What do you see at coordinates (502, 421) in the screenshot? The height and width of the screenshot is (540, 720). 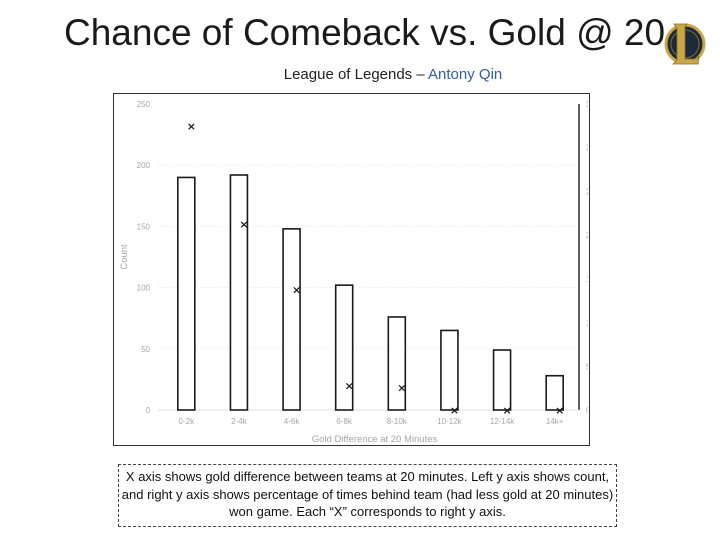 I see `x-tick-label: 12-14k` at bounding box center [502, 421].